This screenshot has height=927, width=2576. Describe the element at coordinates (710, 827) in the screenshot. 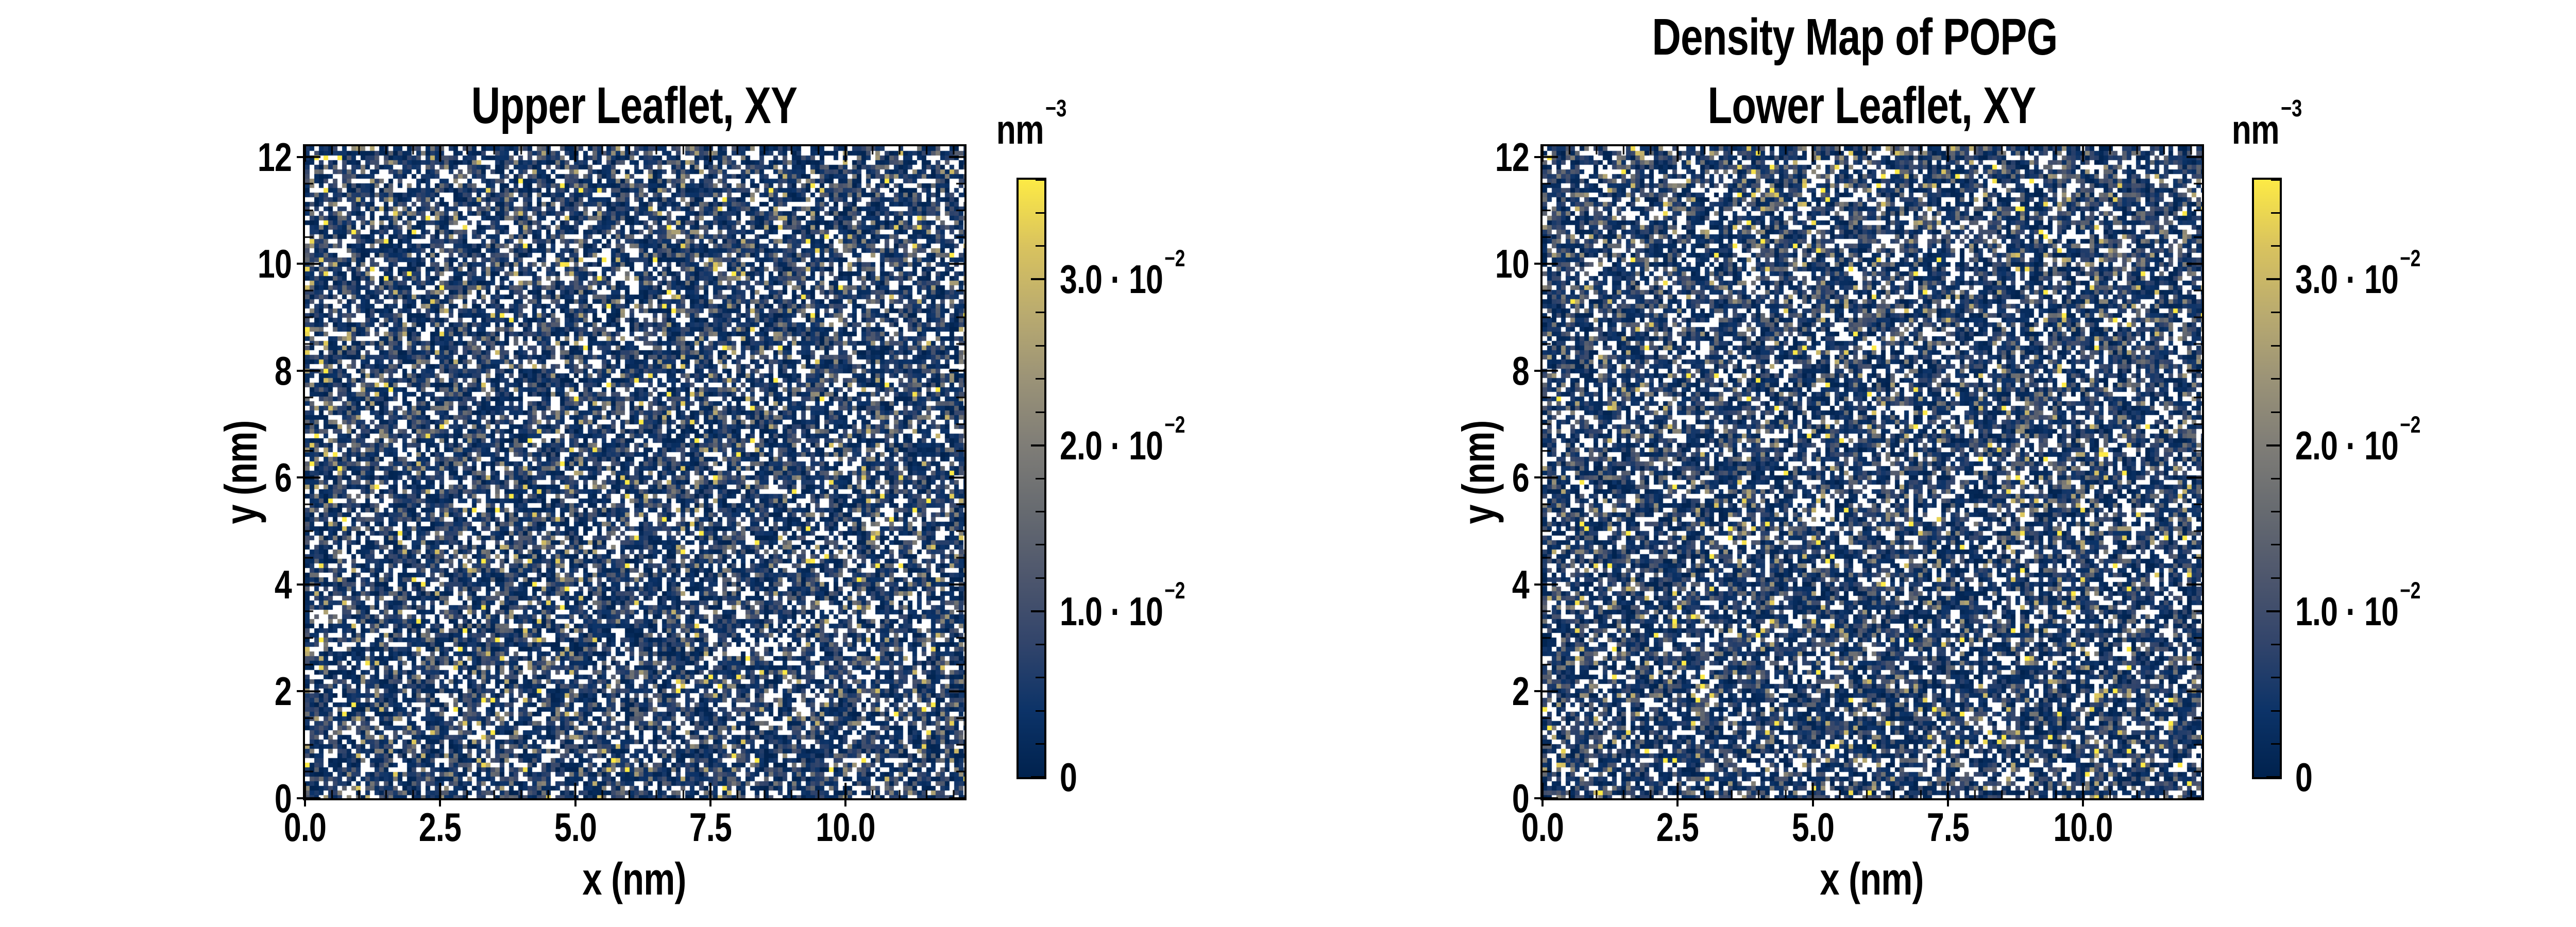

I see `x-tick-label: 7.5` at that location.